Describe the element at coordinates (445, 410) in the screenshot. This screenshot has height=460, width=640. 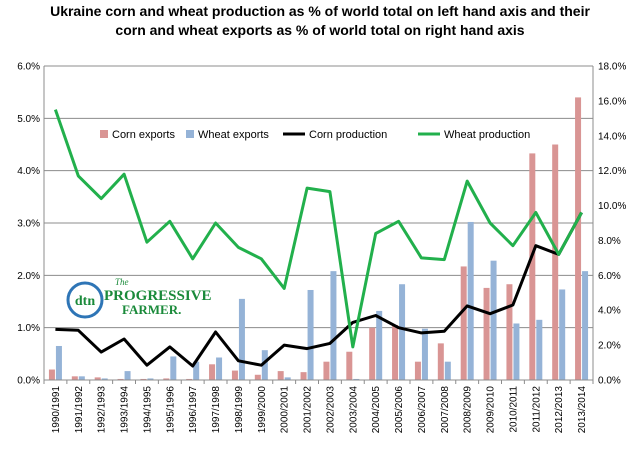
I see `x-tick-label: 2007/2008` at that location.